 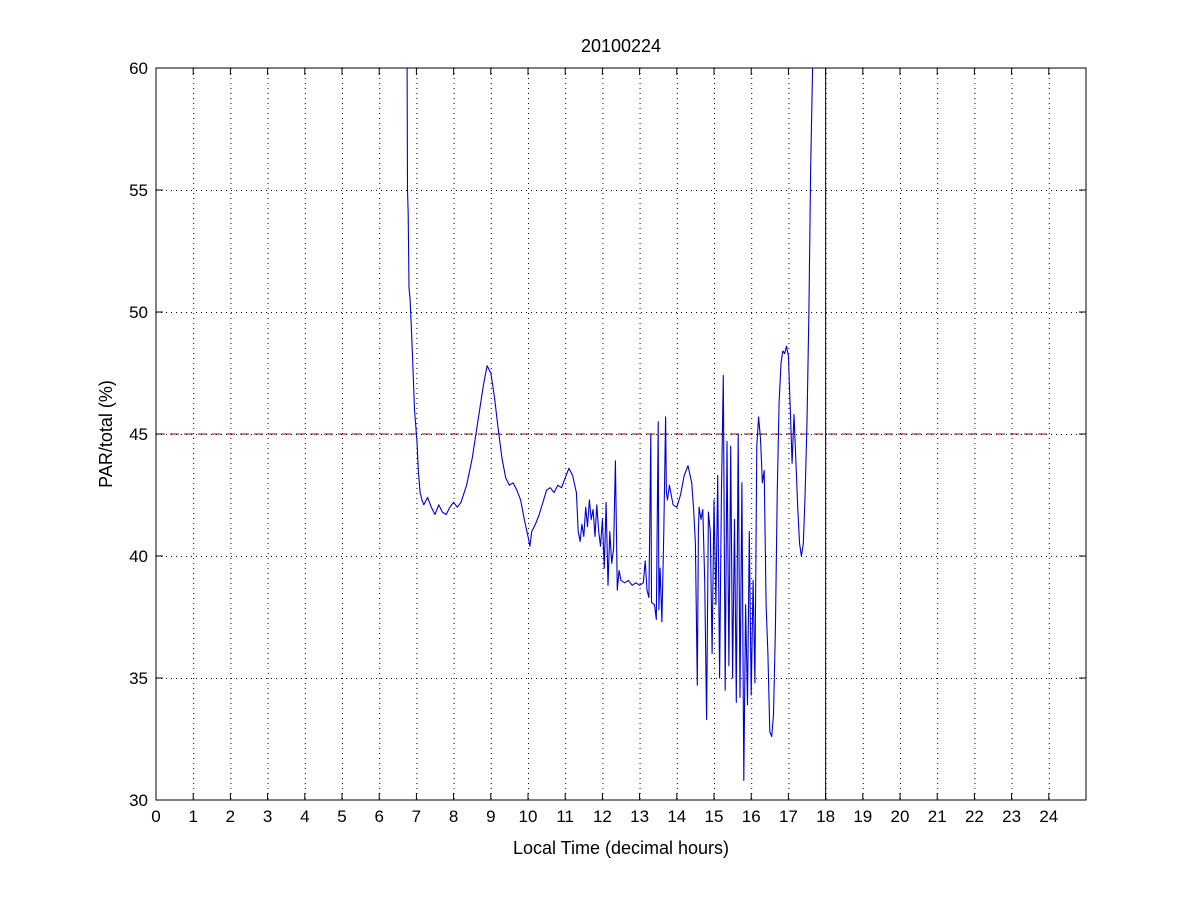 What do you see at coordinates (138, 434) in the screenshot?
I see `y-tick-label: 45` at bounding box center [138, 434].